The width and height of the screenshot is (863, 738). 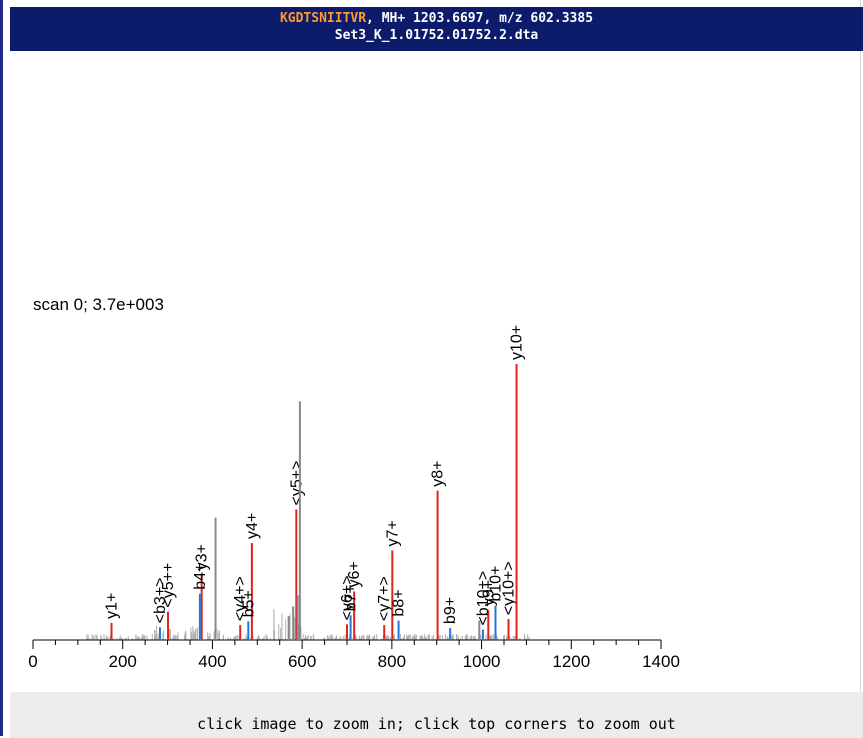 What do you see at coordinates (323, 18) in the screenshot?
I see `peptide-sequence: KGDTSNIITVR` at bounding box center [323, 18].